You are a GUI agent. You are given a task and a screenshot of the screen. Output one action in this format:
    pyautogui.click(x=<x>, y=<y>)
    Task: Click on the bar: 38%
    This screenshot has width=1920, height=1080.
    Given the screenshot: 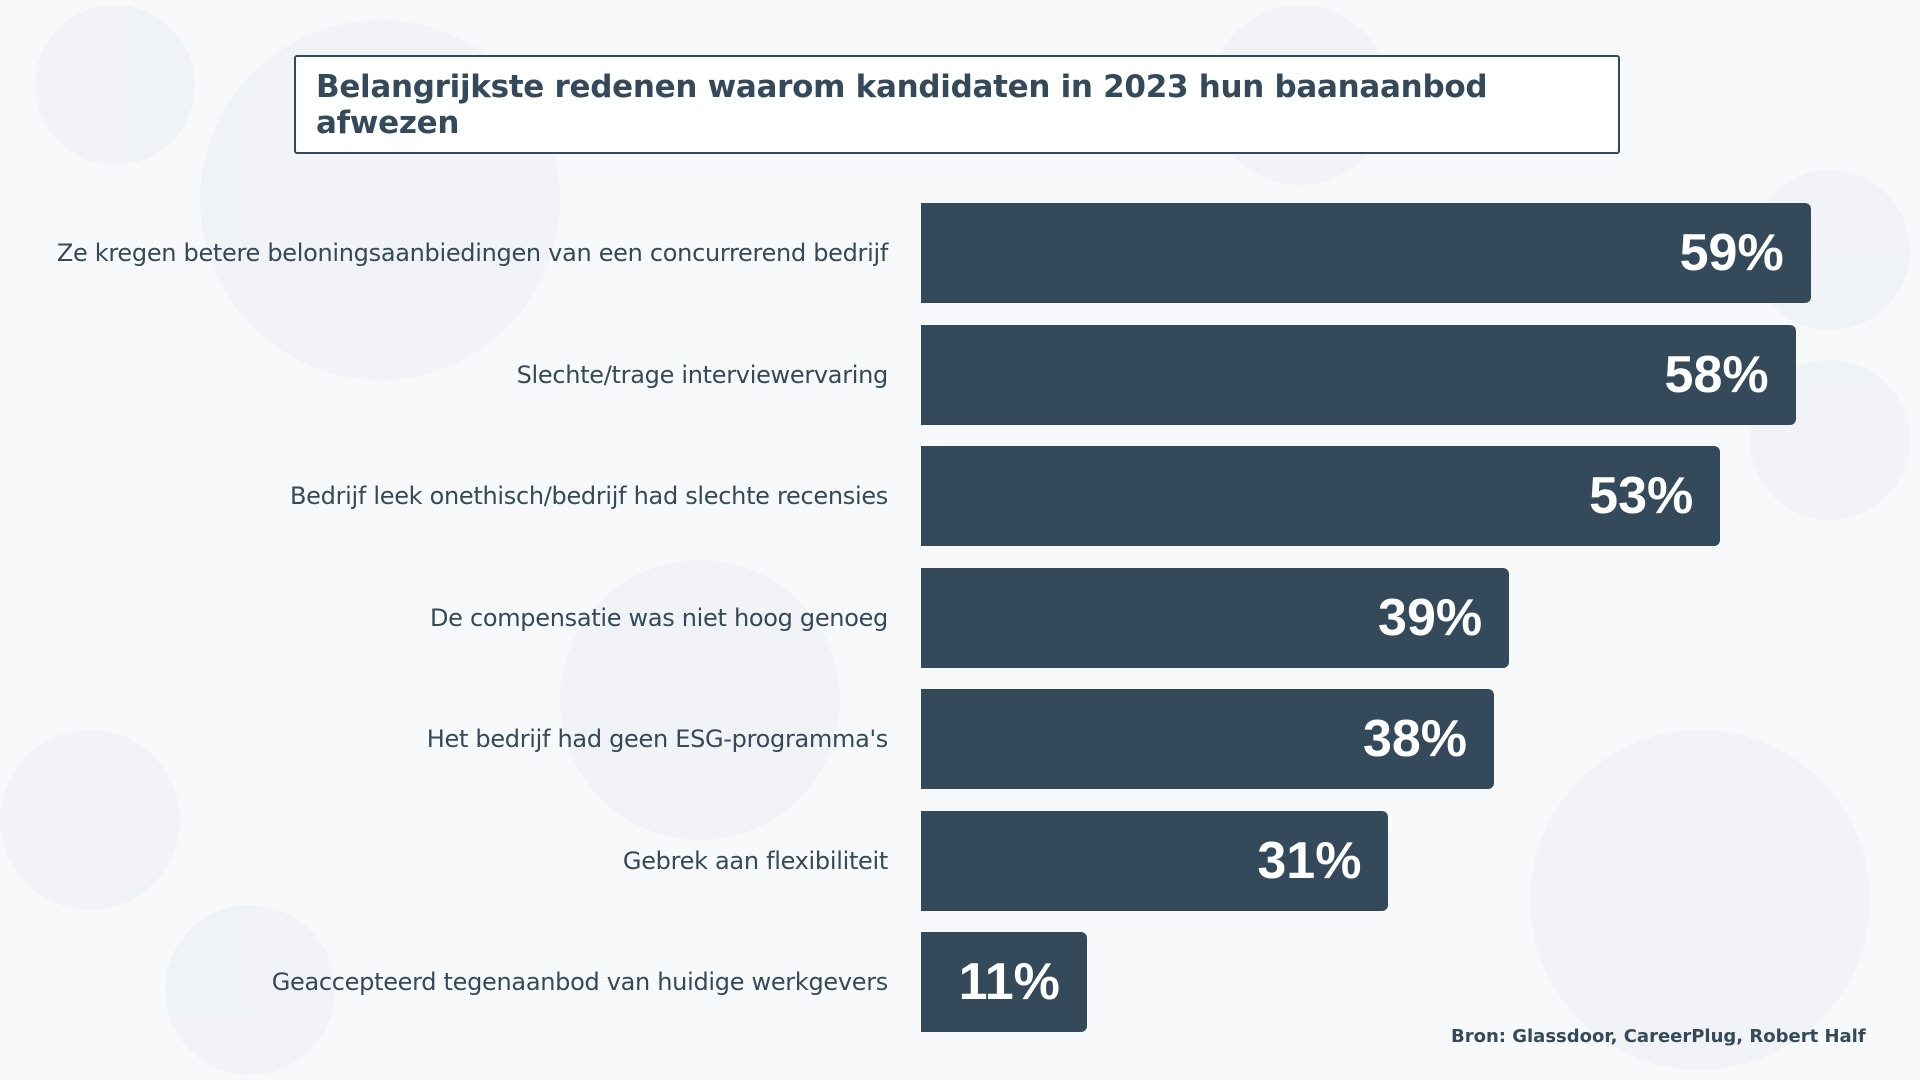 What is the action you would take?
    pyautogui.click(x=1208, y=739)
    